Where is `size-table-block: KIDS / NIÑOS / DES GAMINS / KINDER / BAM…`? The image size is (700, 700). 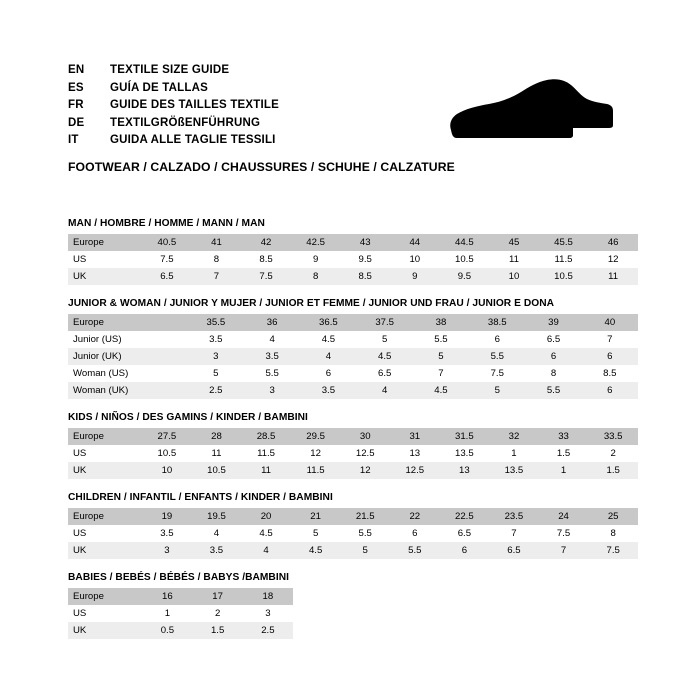
size-table-block: KIDS / NIÑOS / DES GAMINS / KINDER / BAM… is located at coordinates (353, 445).